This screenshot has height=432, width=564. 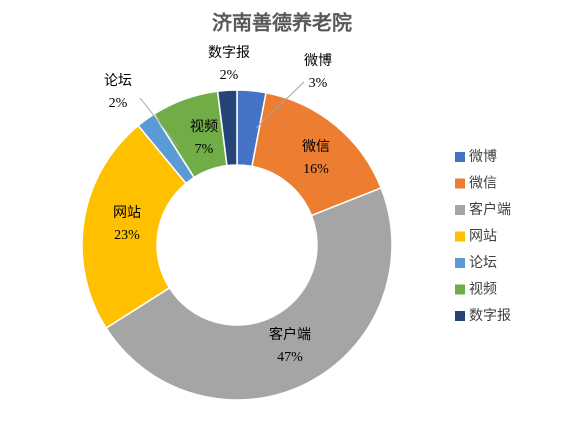 I want to click on data-label-name: 客户端, so click(x=290, y=334).